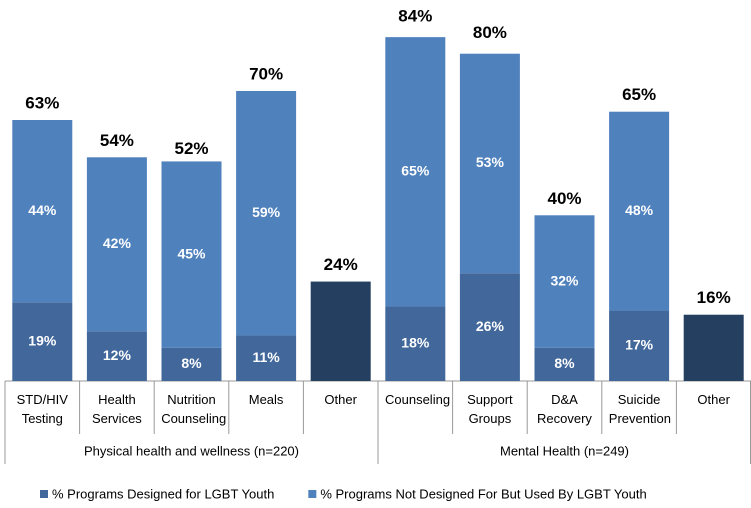 This screenshot has height=508, width=751. Describe the element at coordinates (116, 409) in the screenshot. I see `category-label: Health Services` at that location.